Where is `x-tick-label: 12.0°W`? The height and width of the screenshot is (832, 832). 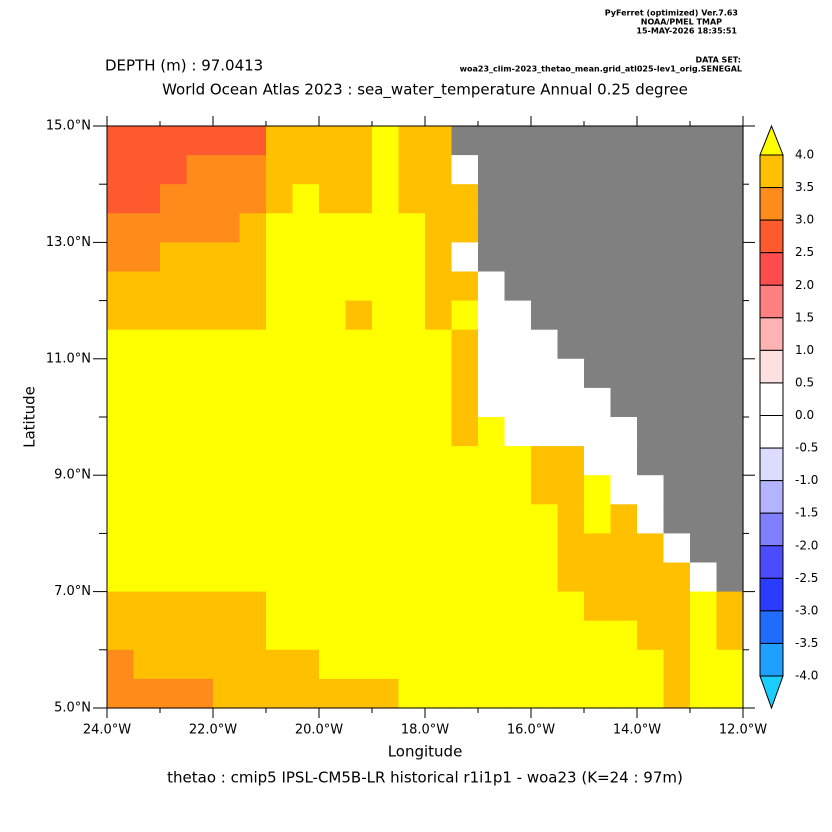
x-tick-label: 12.0°W is located at coordinates (743, 730).